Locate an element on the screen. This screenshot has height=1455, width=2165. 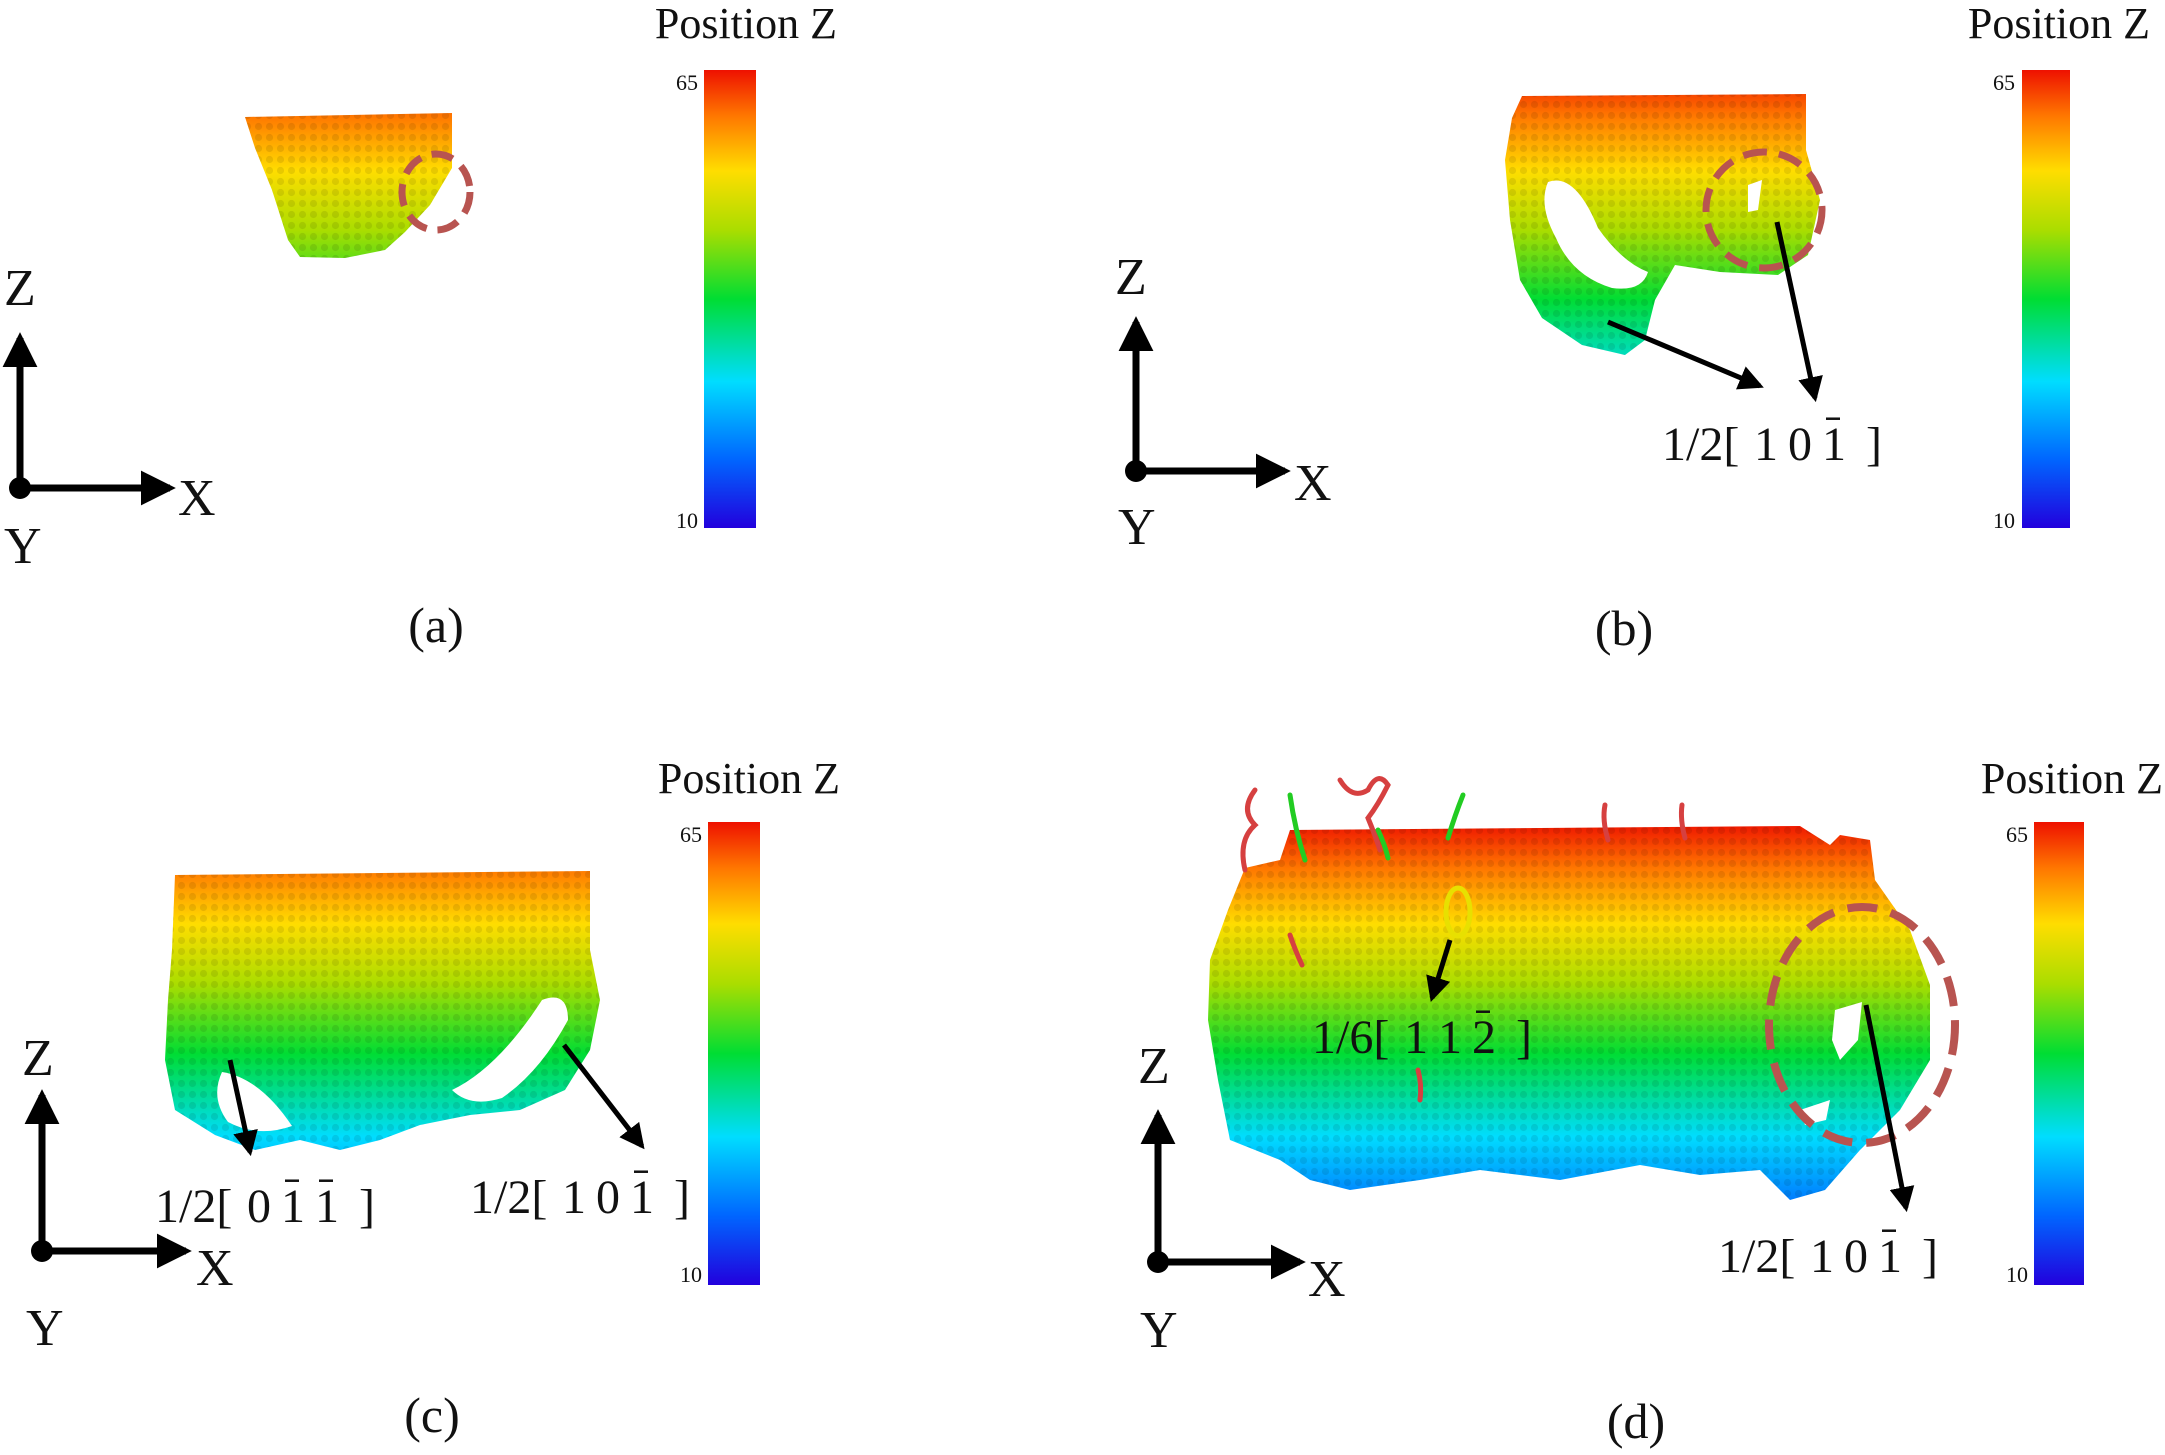
panel-caption: (c) is located at coordinates (432, 1415).